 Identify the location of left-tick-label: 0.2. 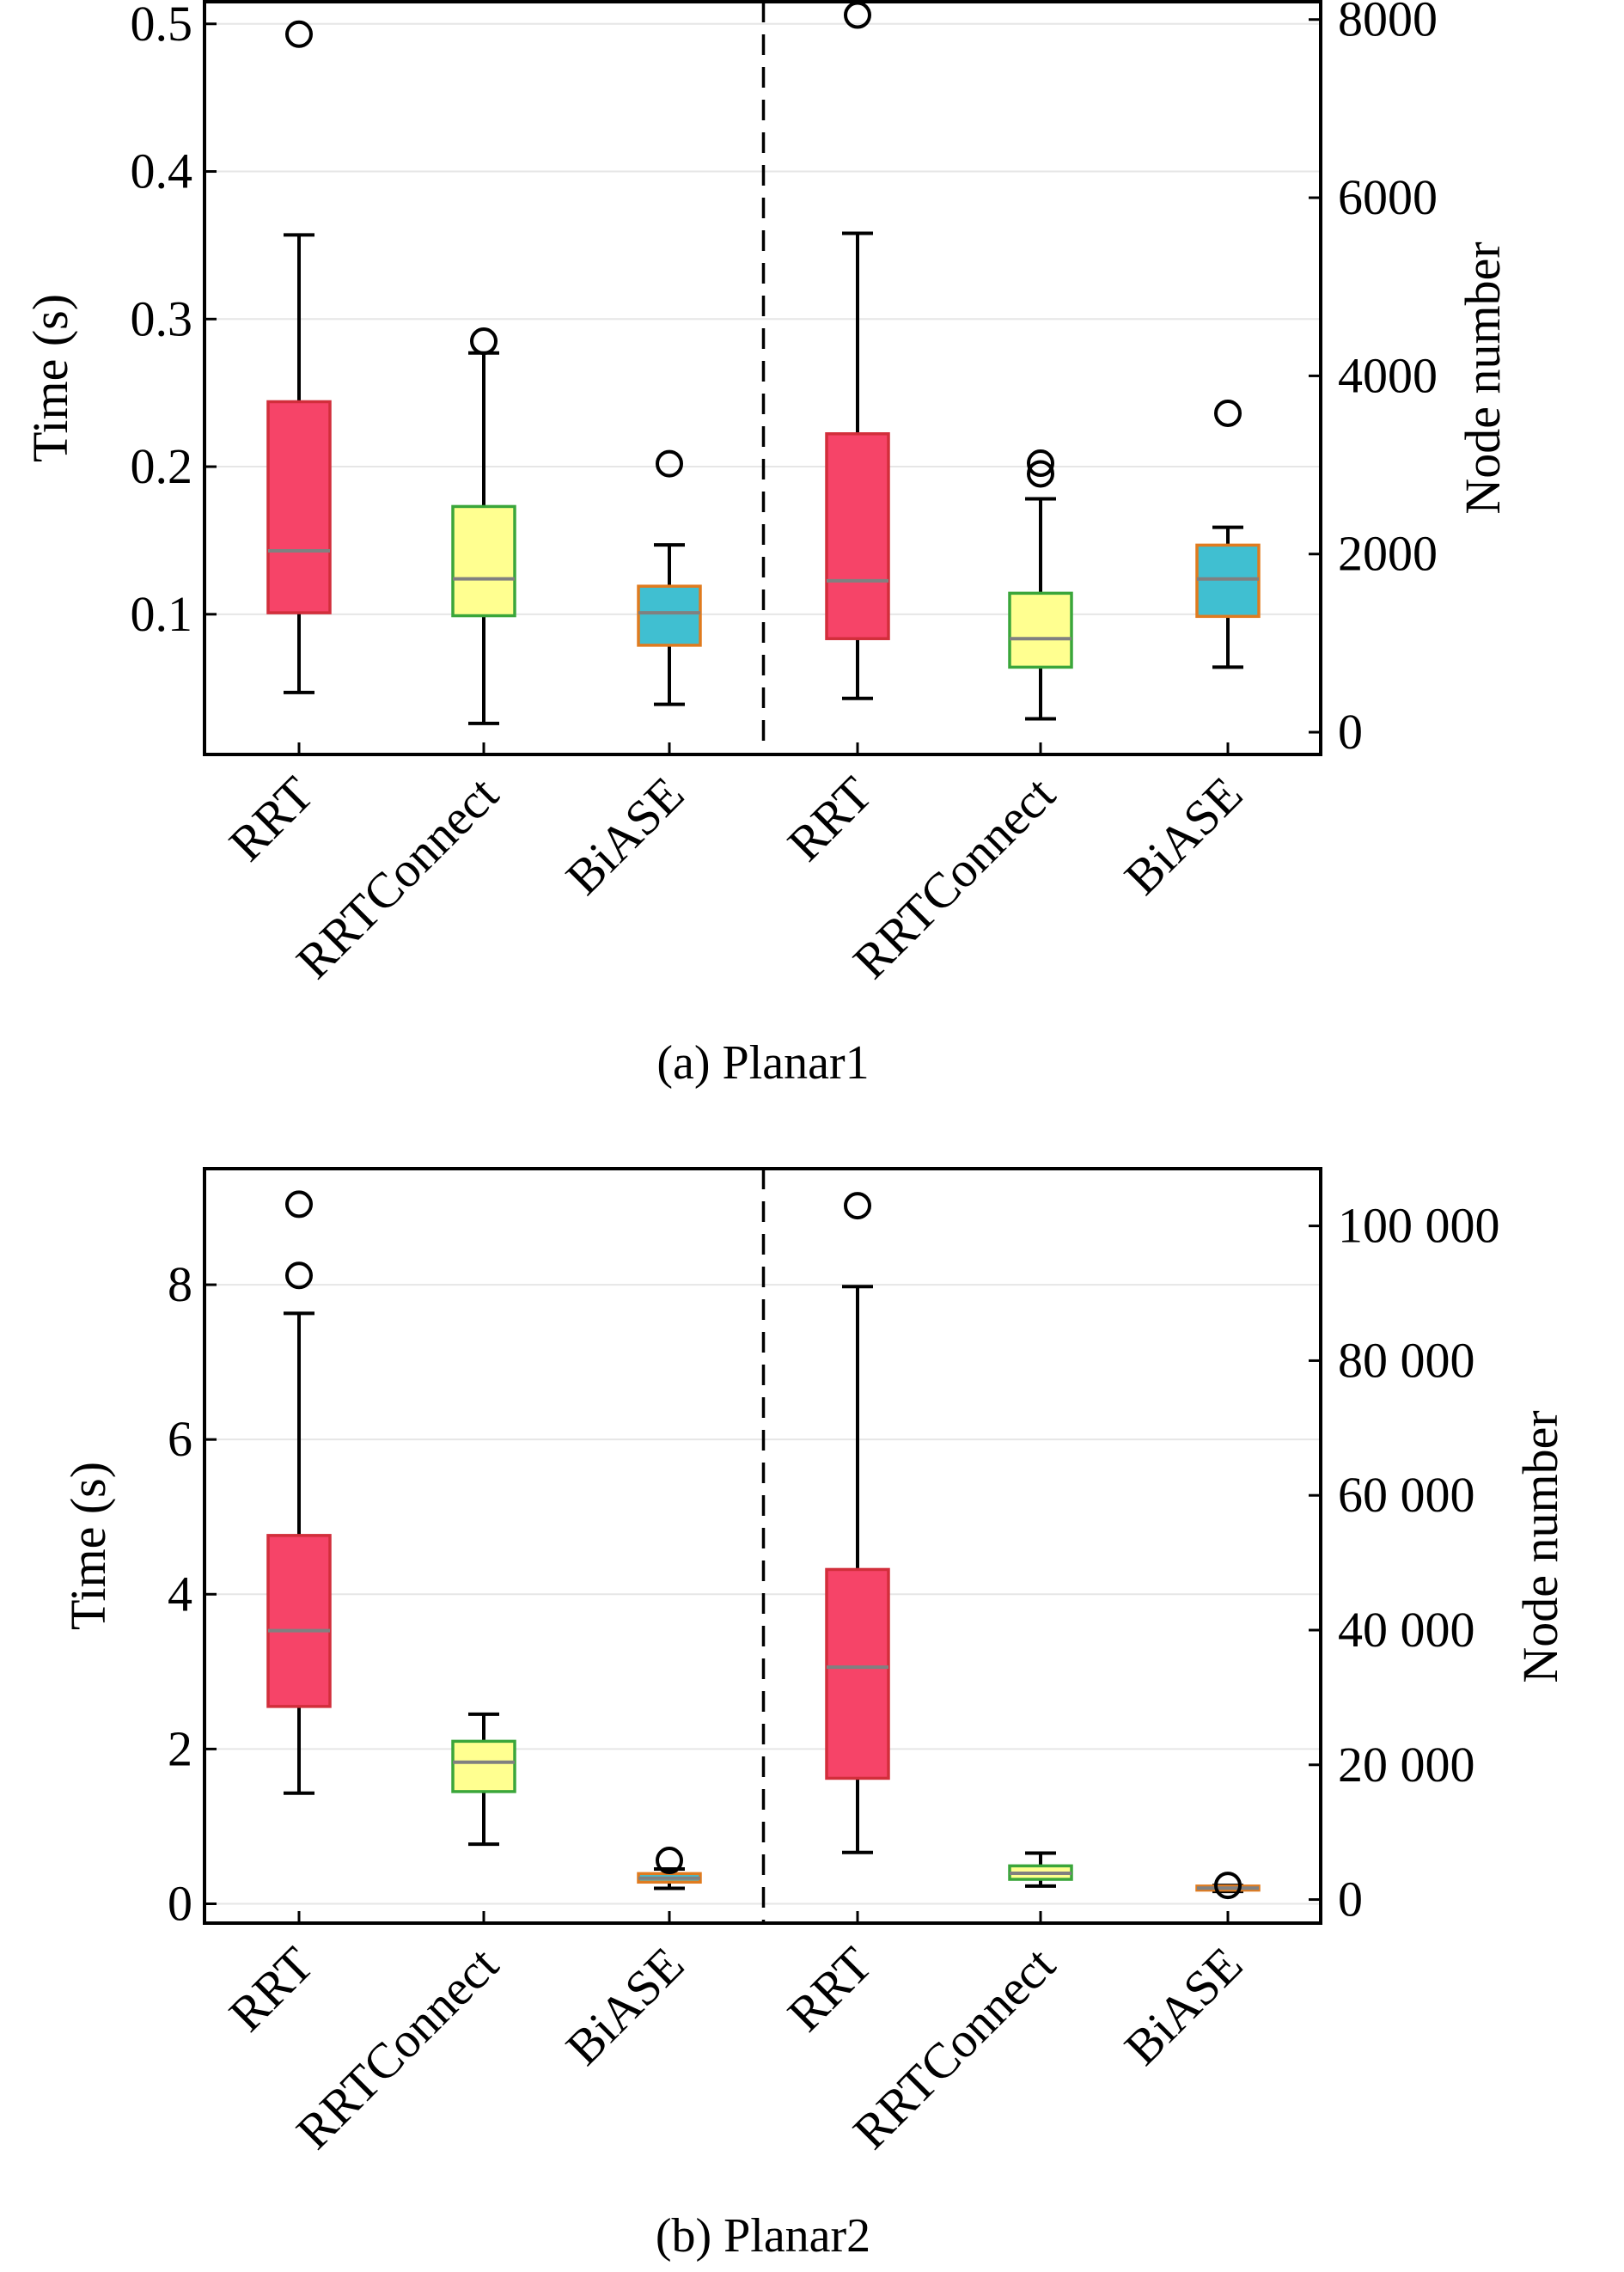
(162, 466).